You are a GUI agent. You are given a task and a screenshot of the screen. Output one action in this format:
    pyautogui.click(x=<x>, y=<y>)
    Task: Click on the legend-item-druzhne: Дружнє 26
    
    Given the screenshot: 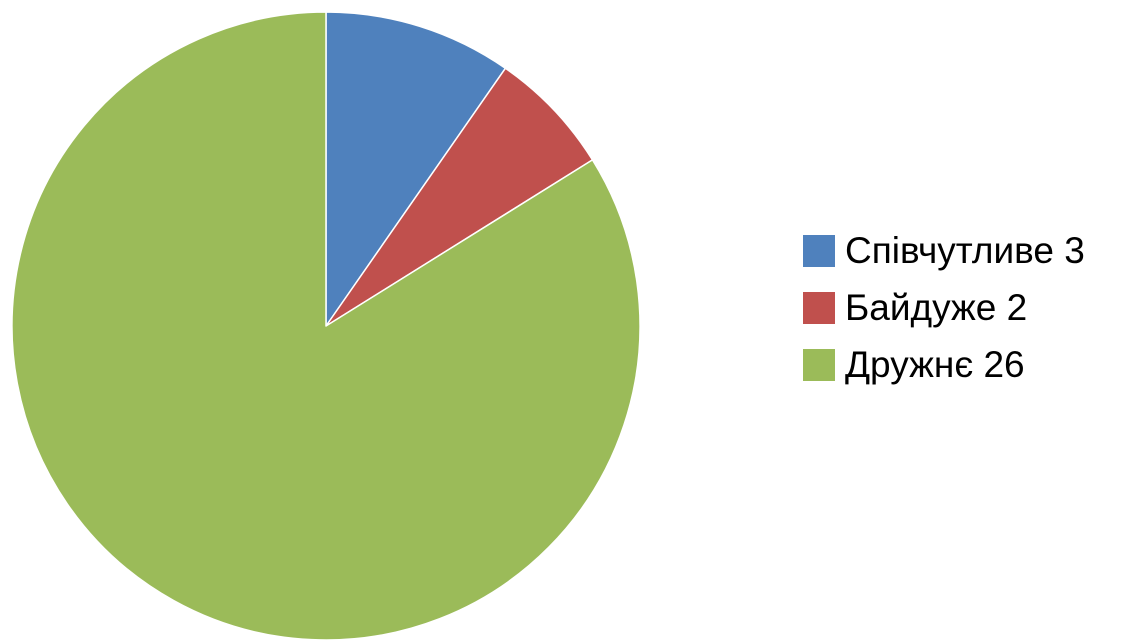 What is the action you would take?
    pyautogui.click(x=963, y=364)
    